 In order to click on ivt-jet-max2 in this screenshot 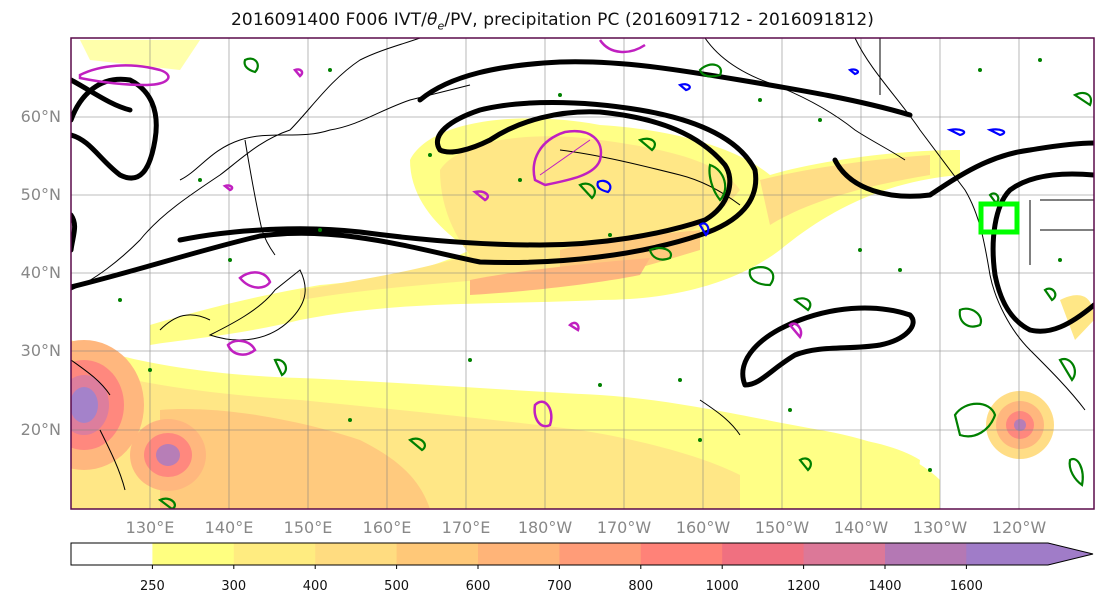, I will do `click(560, 276)`.